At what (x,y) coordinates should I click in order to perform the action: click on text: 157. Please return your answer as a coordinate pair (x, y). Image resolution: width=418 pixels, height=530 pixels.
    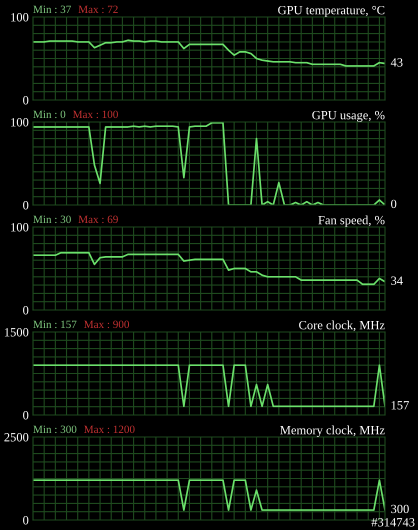
    Looking at the image, I should click on (400, 405).